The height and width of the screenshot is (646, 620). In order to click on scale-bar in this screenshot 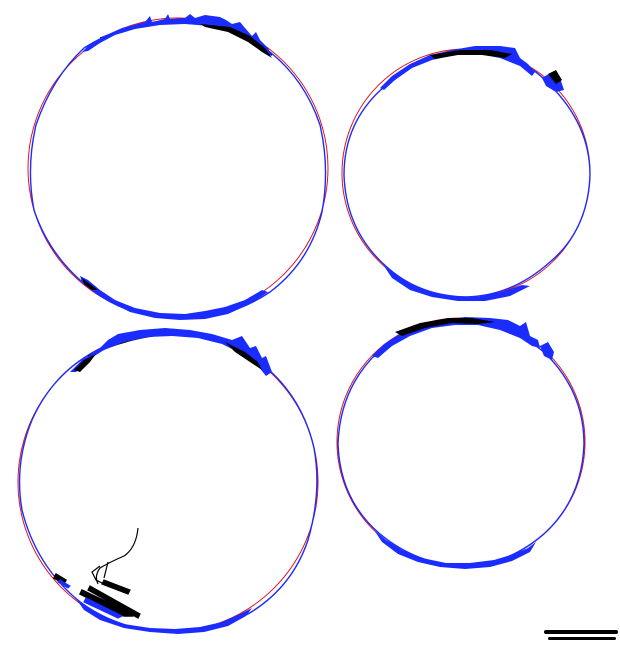, I will do `click(581, 635)`.